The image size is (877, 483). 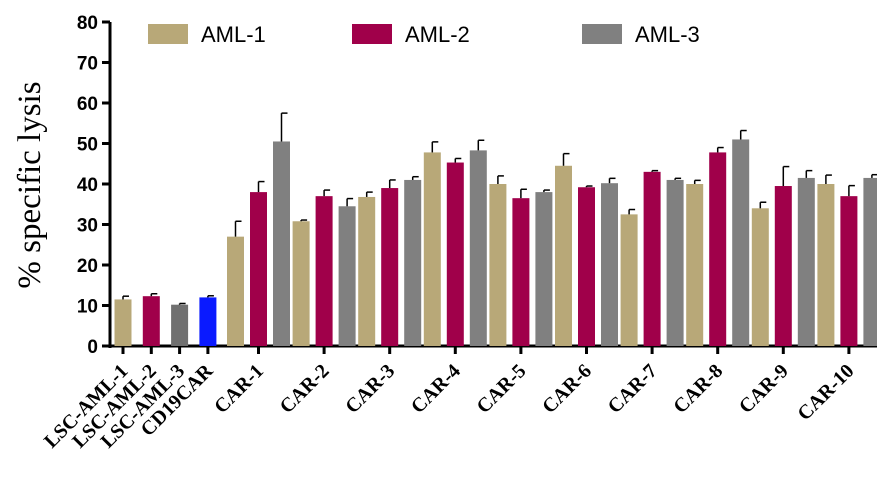 I want to click on y-tick-label: 0, so click(x=92, y=347).